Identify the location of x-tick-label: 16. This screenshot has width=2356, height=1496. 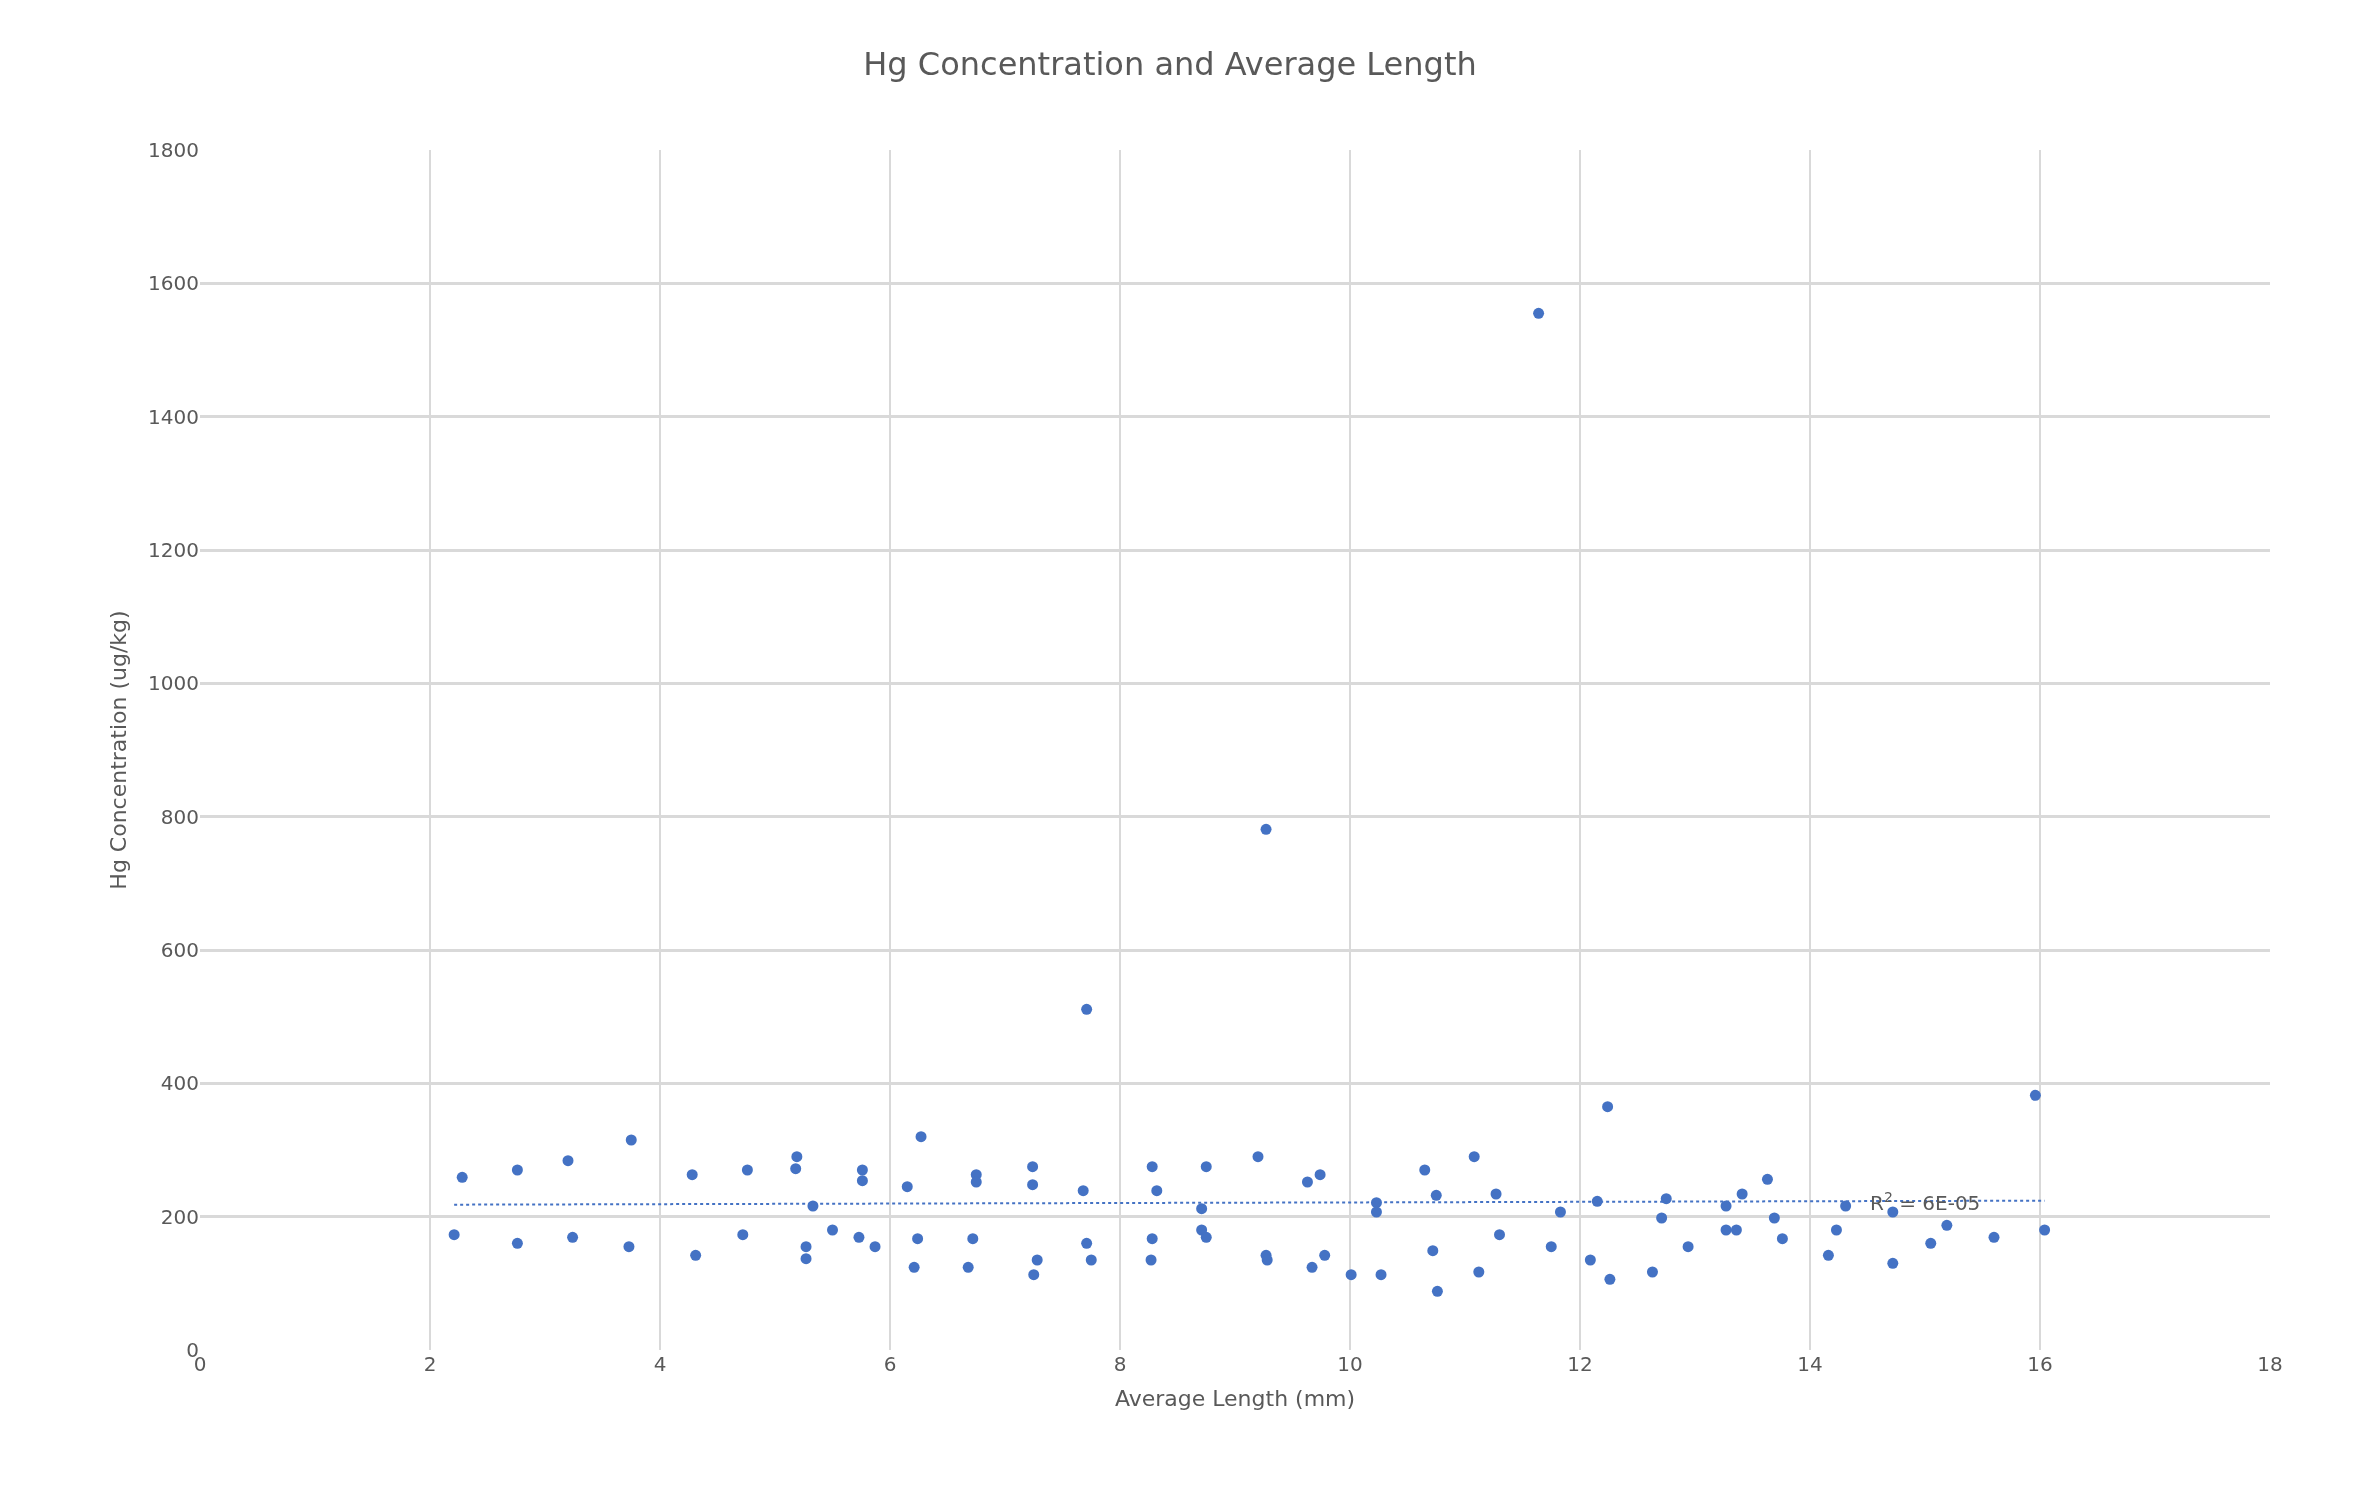
(2040, 1364).